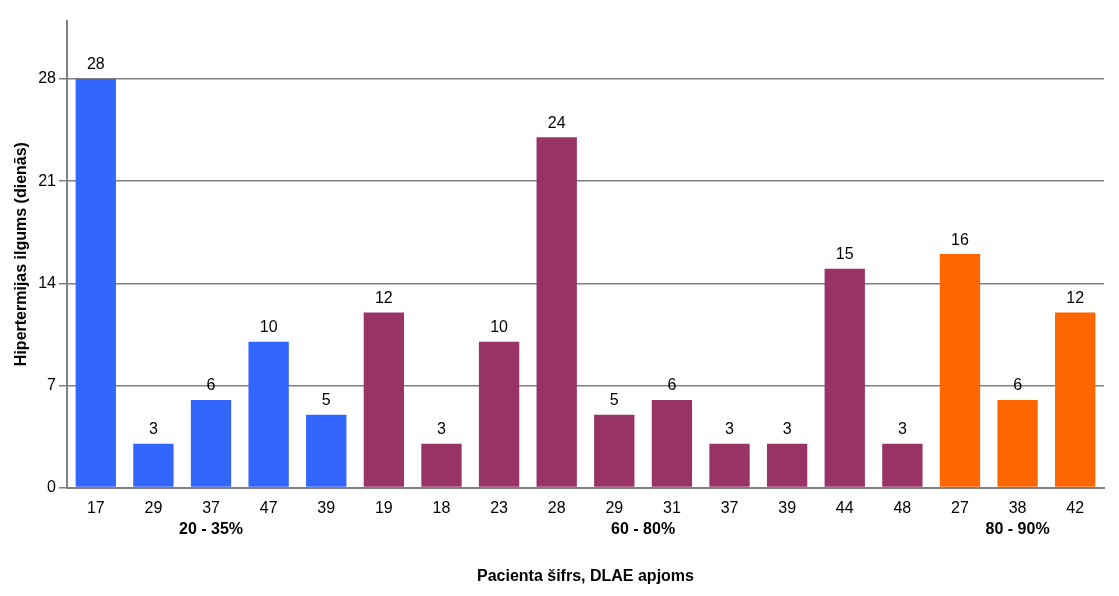  I want to click on data-label: 16, so click(960, 239).